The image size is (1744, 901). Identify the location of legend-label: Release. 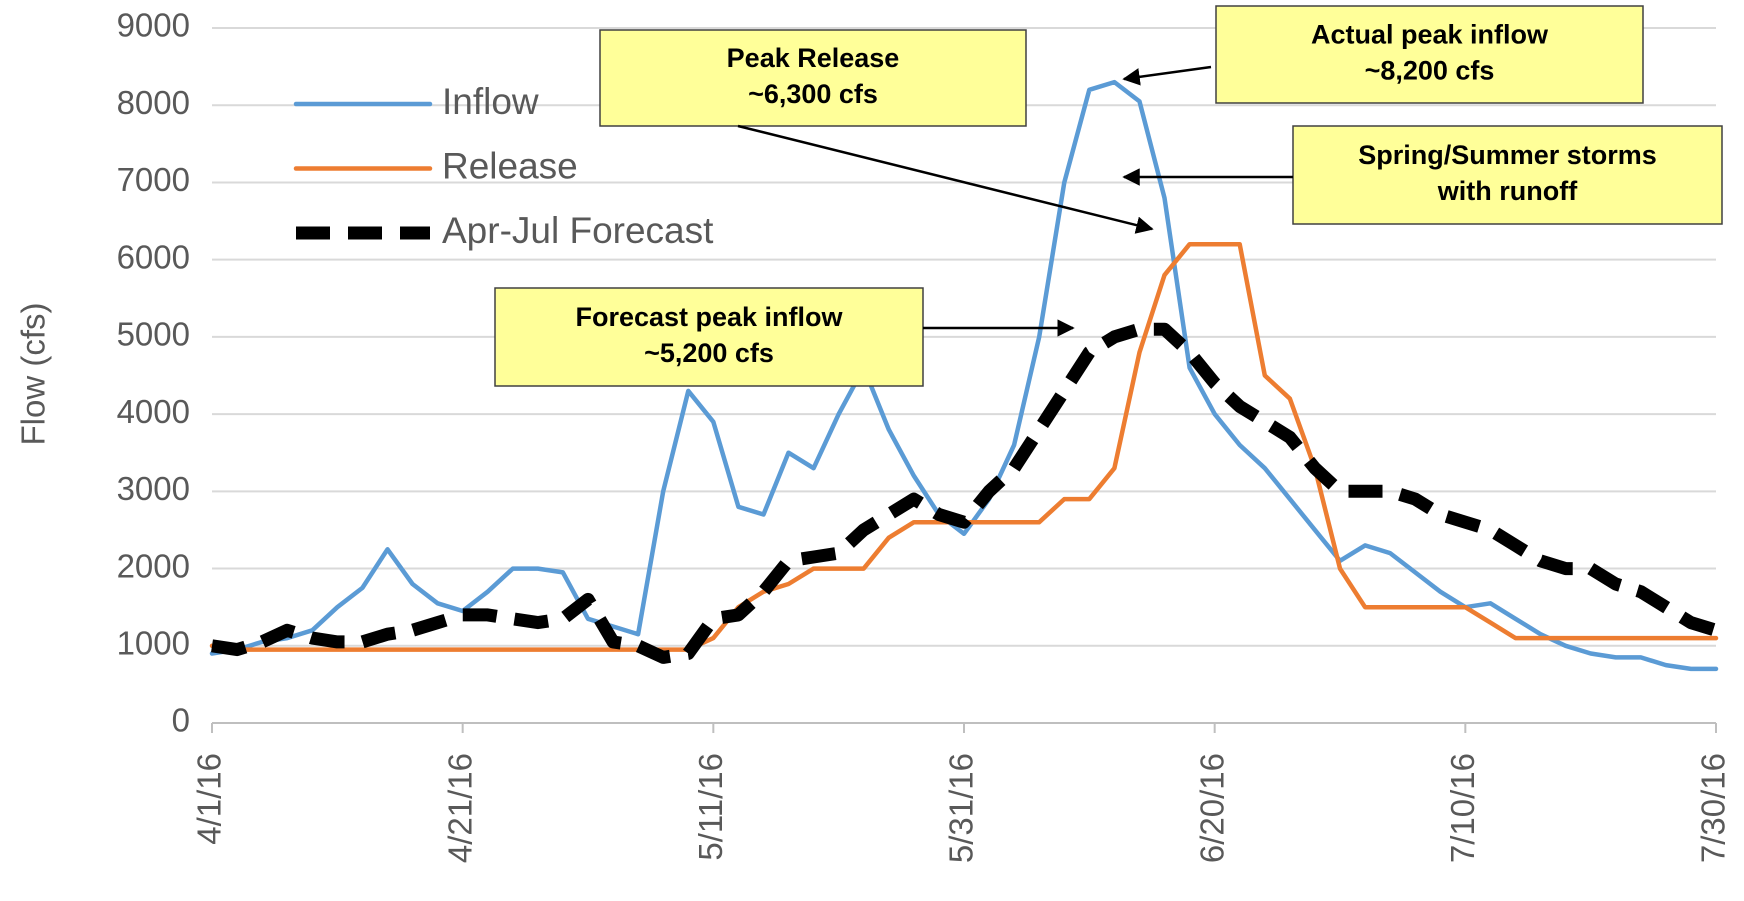
(510, 165).